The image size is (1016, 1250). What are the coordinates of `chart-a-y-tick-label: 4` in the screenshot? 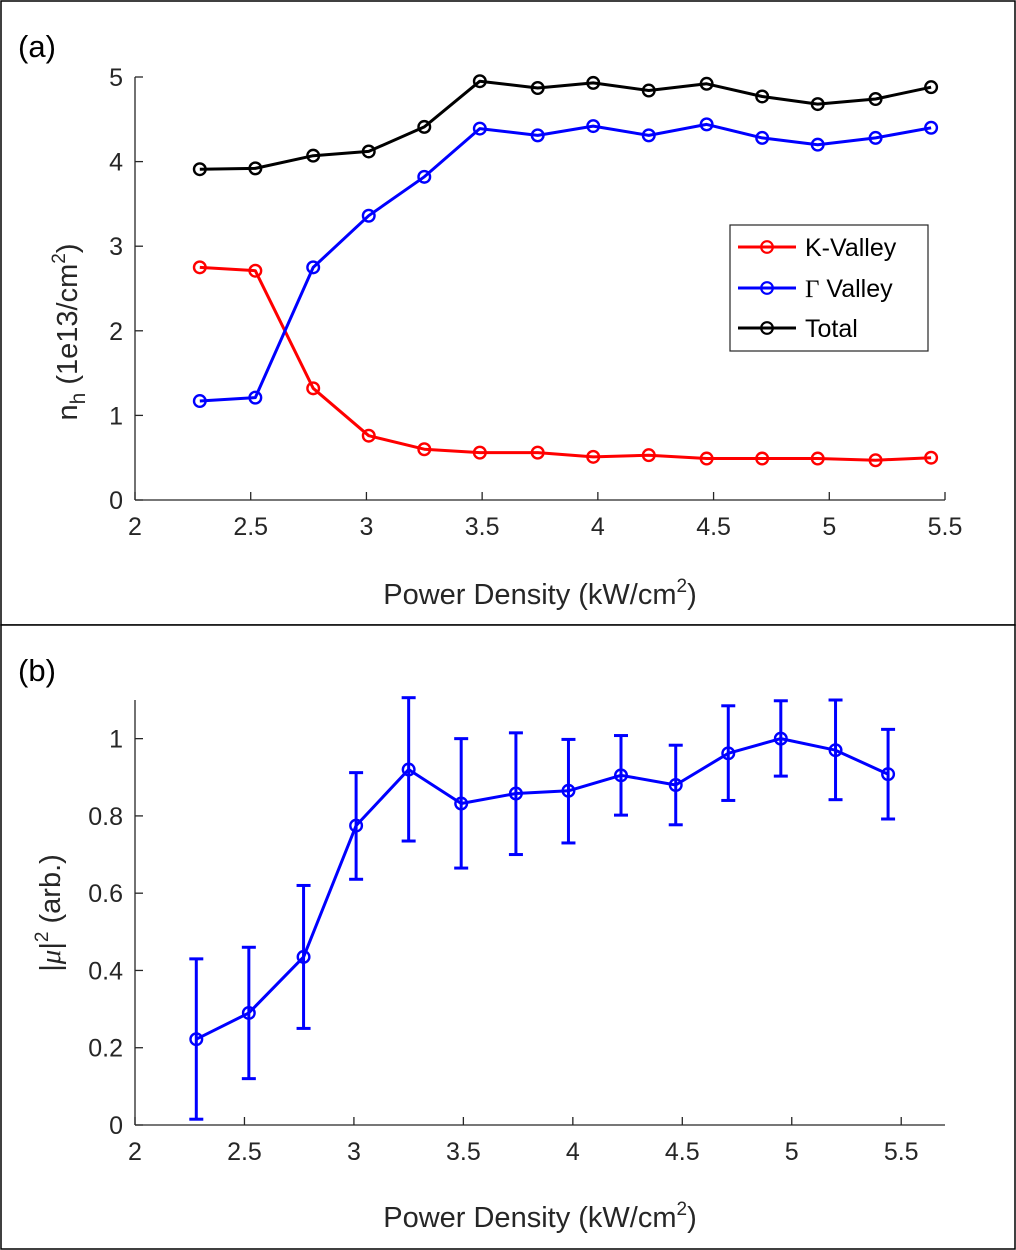 It's located at (116, 163).